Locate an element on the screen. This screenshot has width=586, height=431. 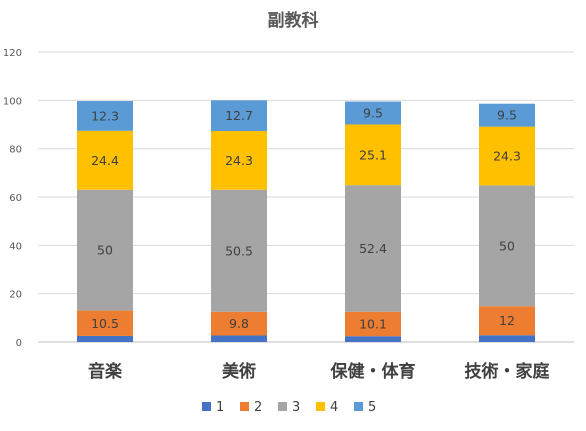
x-axis-ticks: 音楽 美術 保健・体育 技術・家庭 is located at coordinates (319, 371).